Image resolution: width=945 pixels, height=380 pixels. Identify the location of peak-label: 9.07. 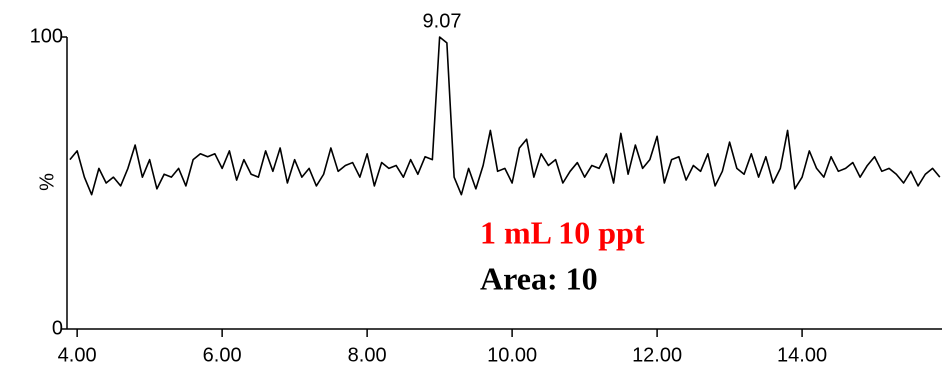
(442, 21).